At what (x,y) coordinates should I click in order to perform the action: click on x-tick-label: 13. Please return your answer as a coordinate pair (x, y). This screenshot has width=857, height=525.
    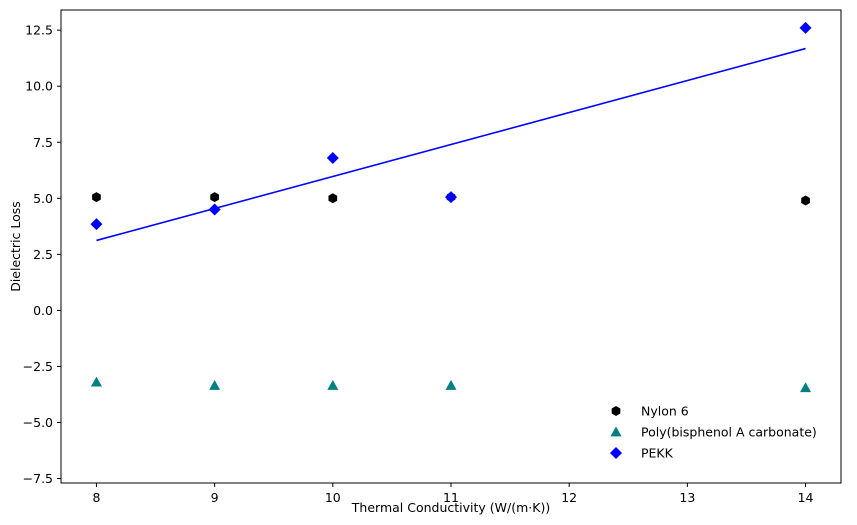
    Looking at the image, I should click on (687, 497).